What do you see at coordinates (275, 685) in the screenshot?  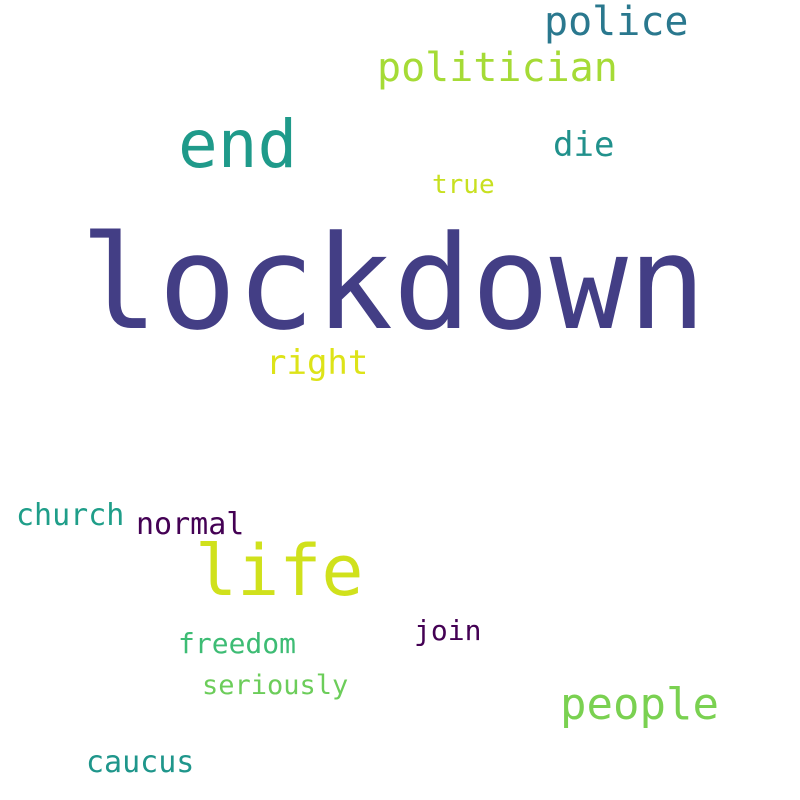 I see `word-seriously: seriously` at bounding box center [275, 685].